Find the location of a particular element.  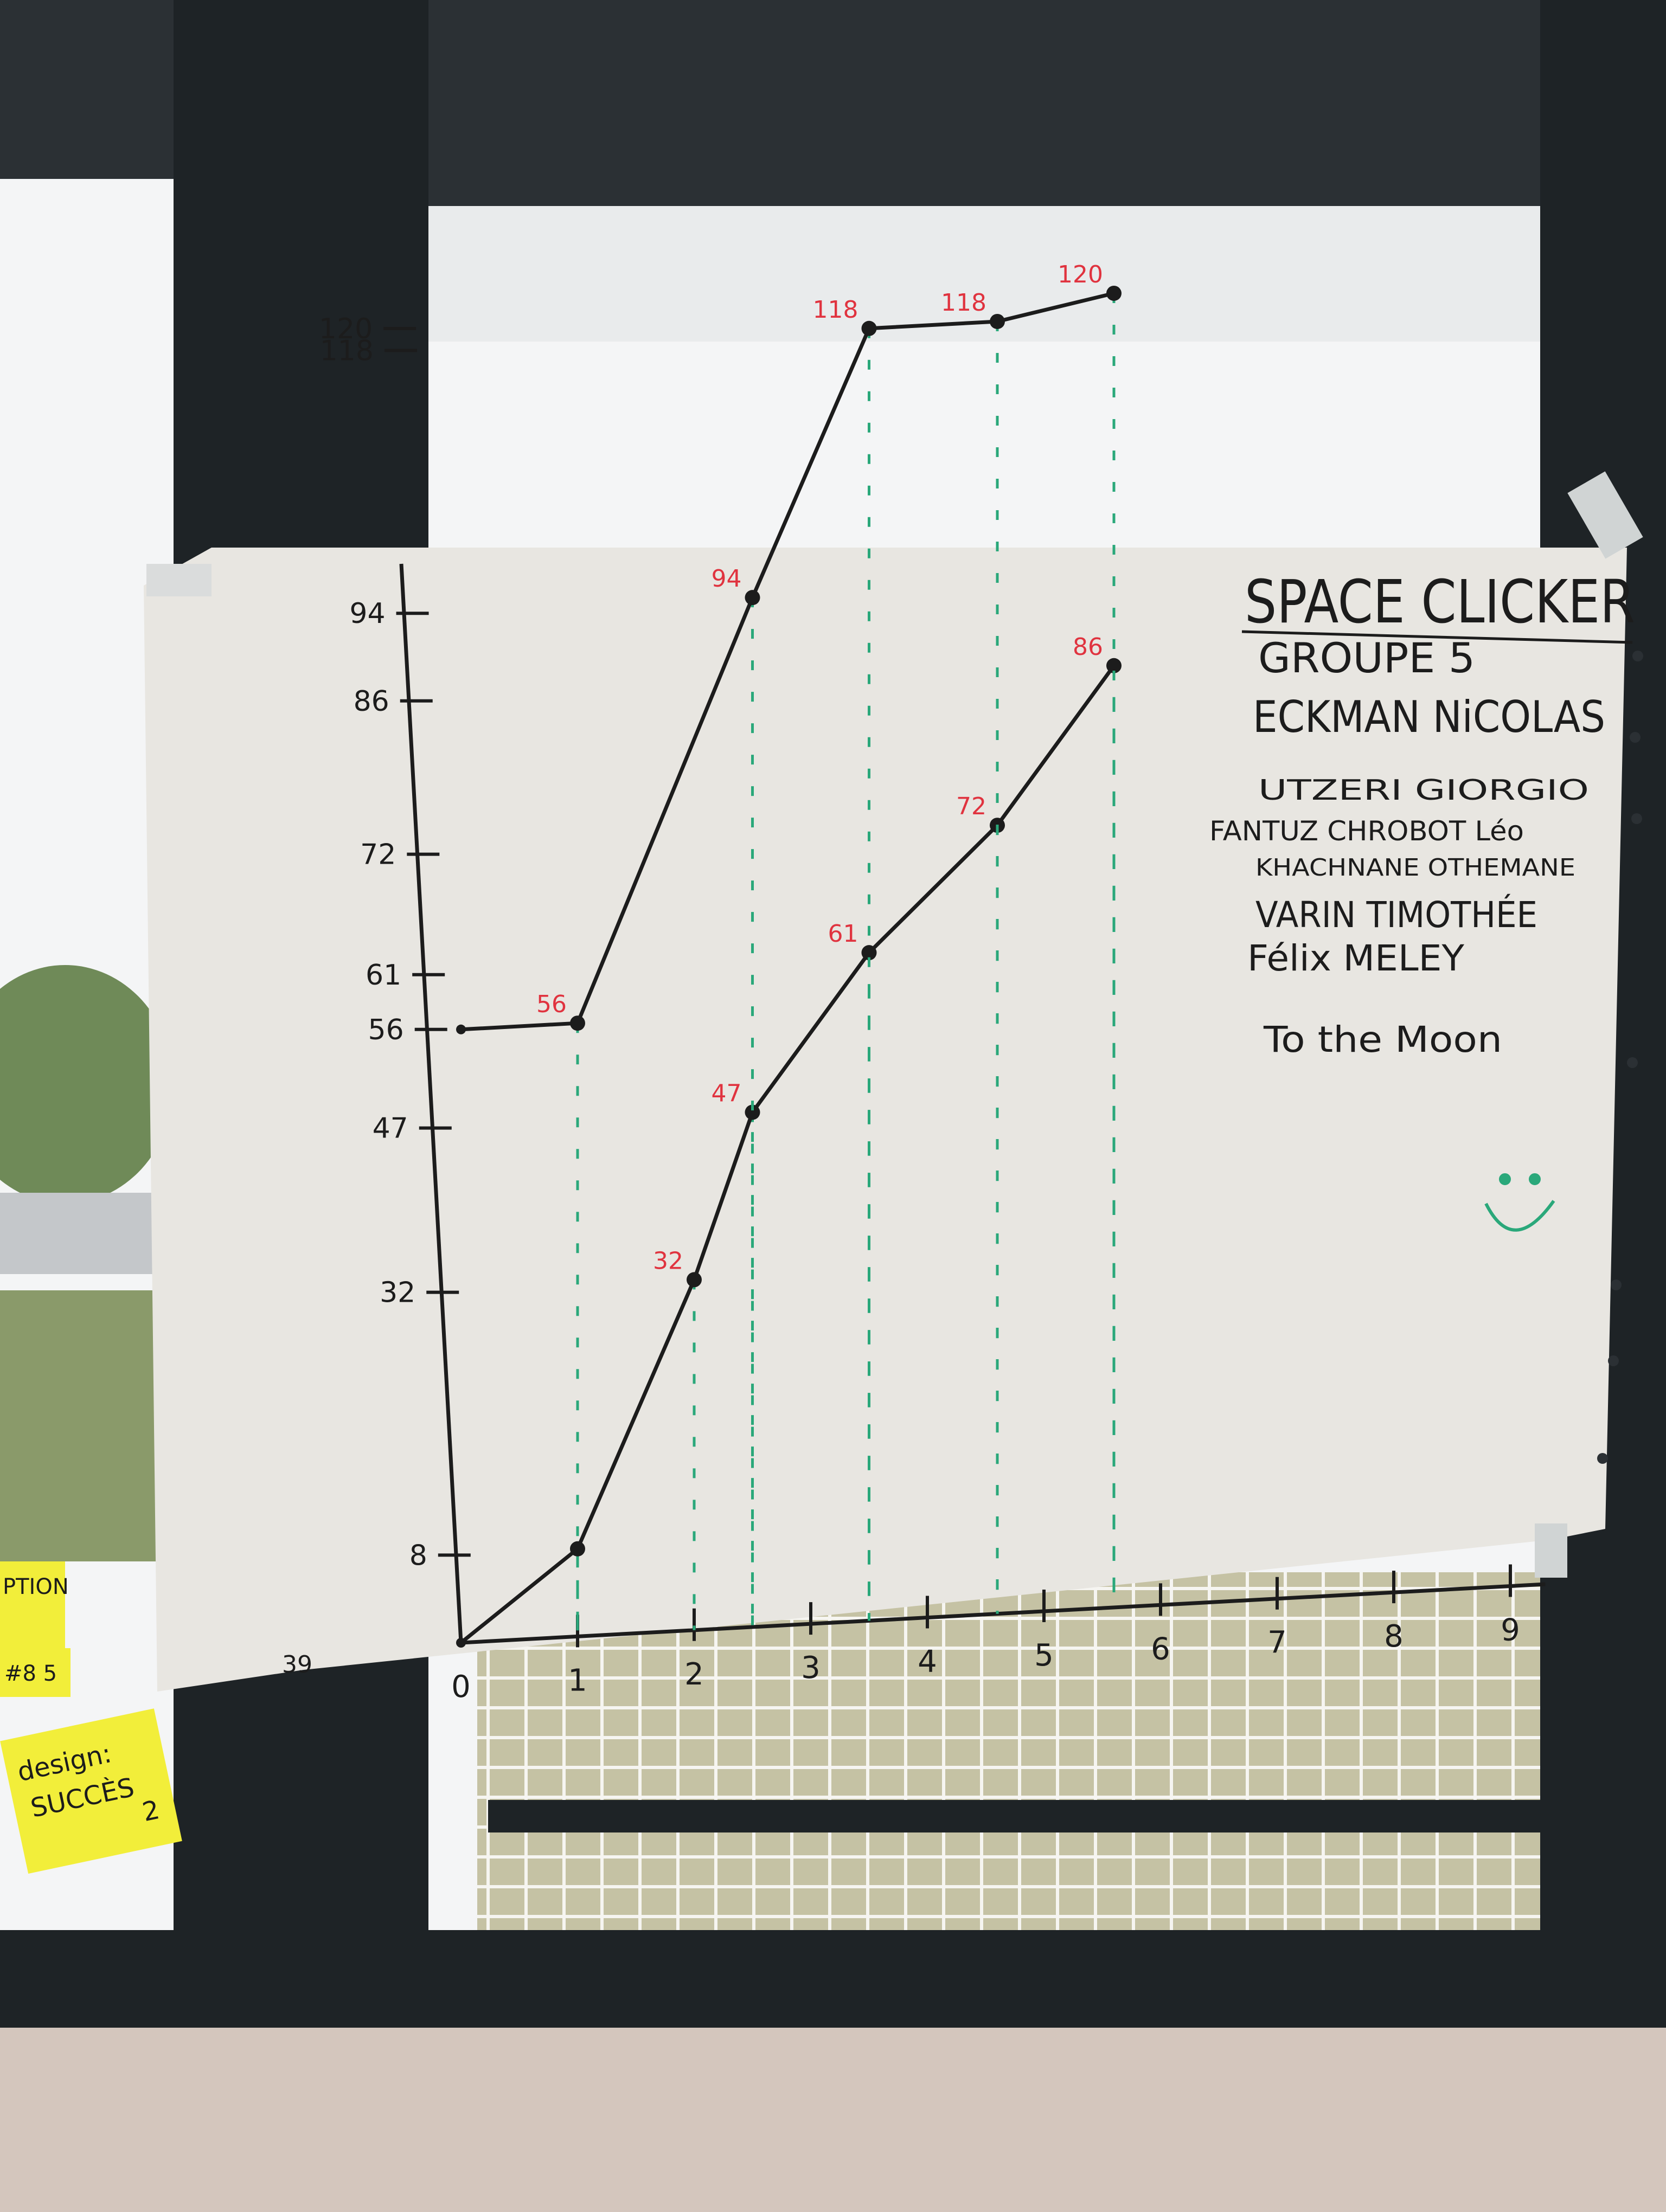

data-label: 56 is located at coordinates (551, 1004).